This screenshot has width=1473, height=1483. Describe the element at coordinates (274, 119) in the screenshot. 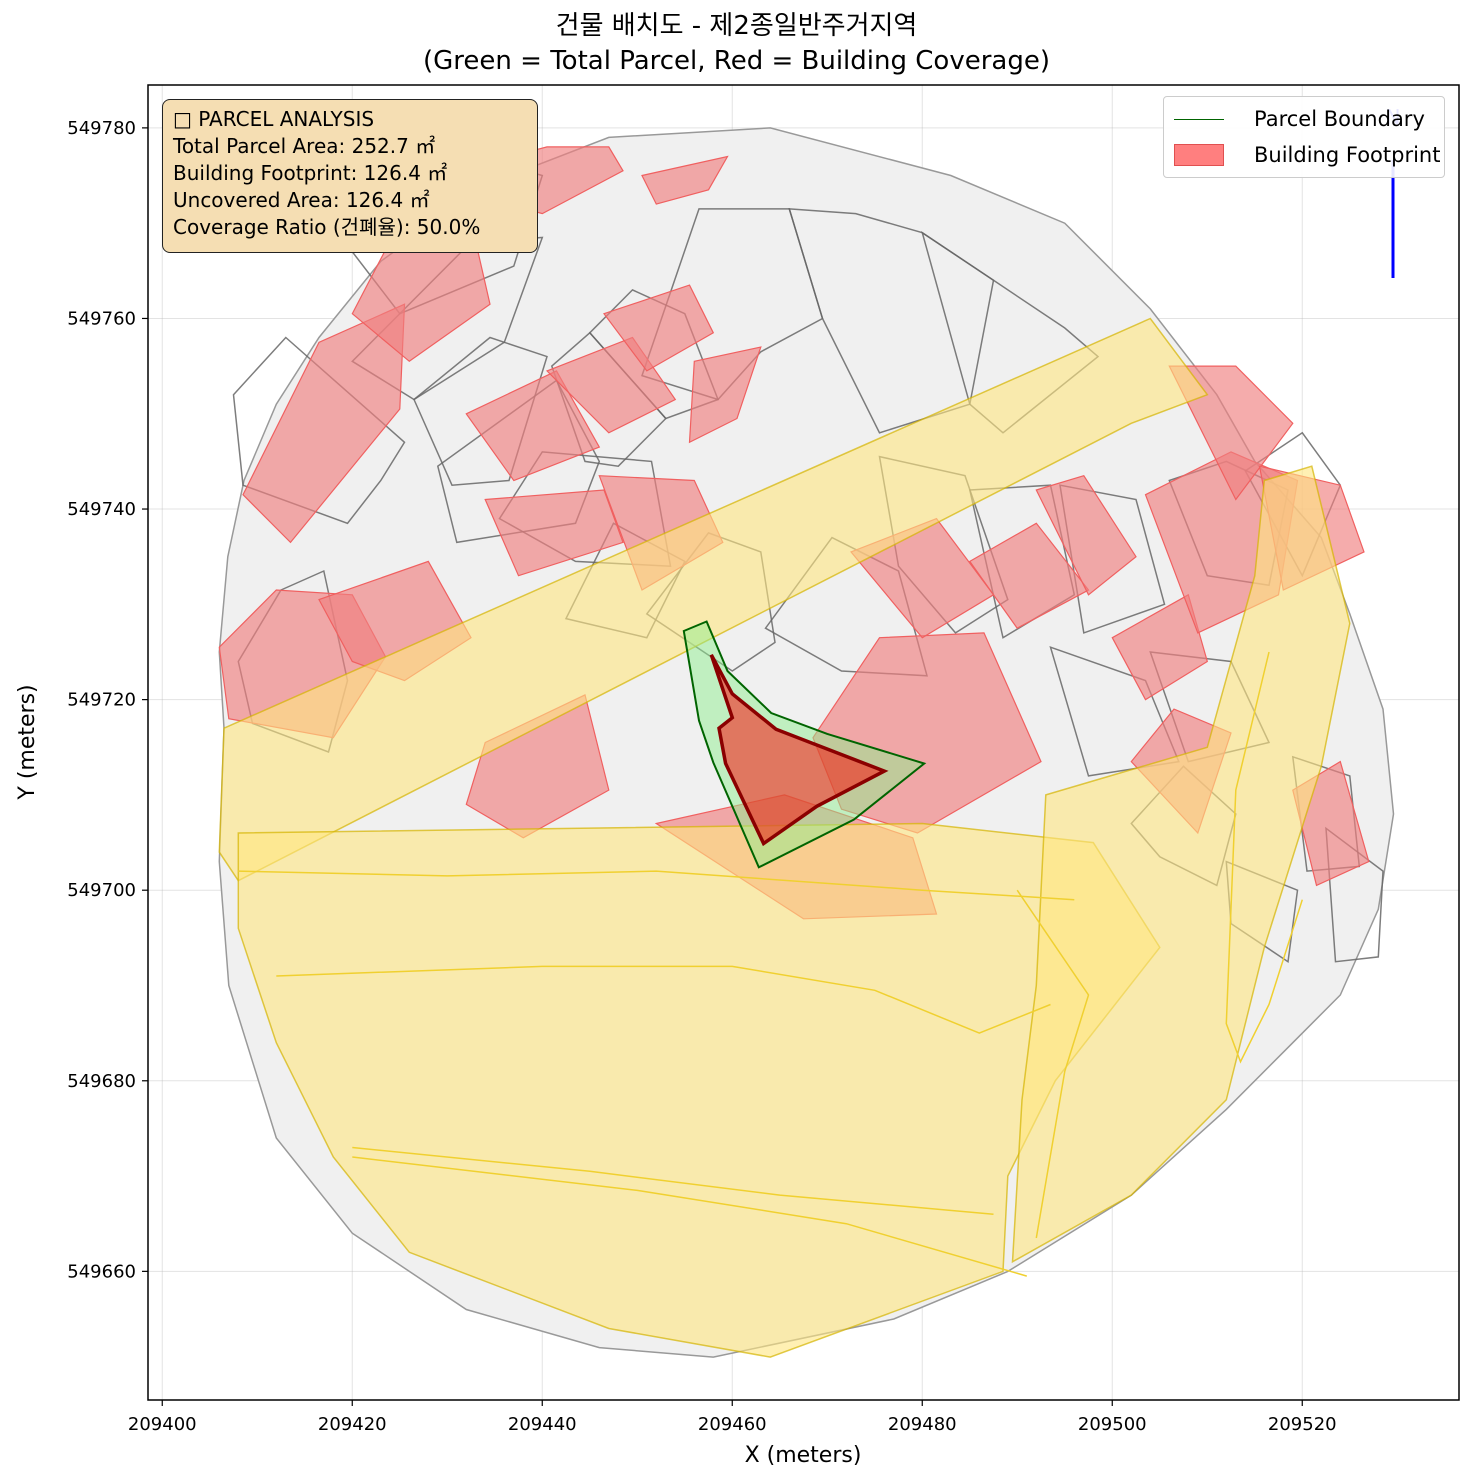

I see `parcel-analysis-heading: □ PARCEL ANALYSIS` at that location.